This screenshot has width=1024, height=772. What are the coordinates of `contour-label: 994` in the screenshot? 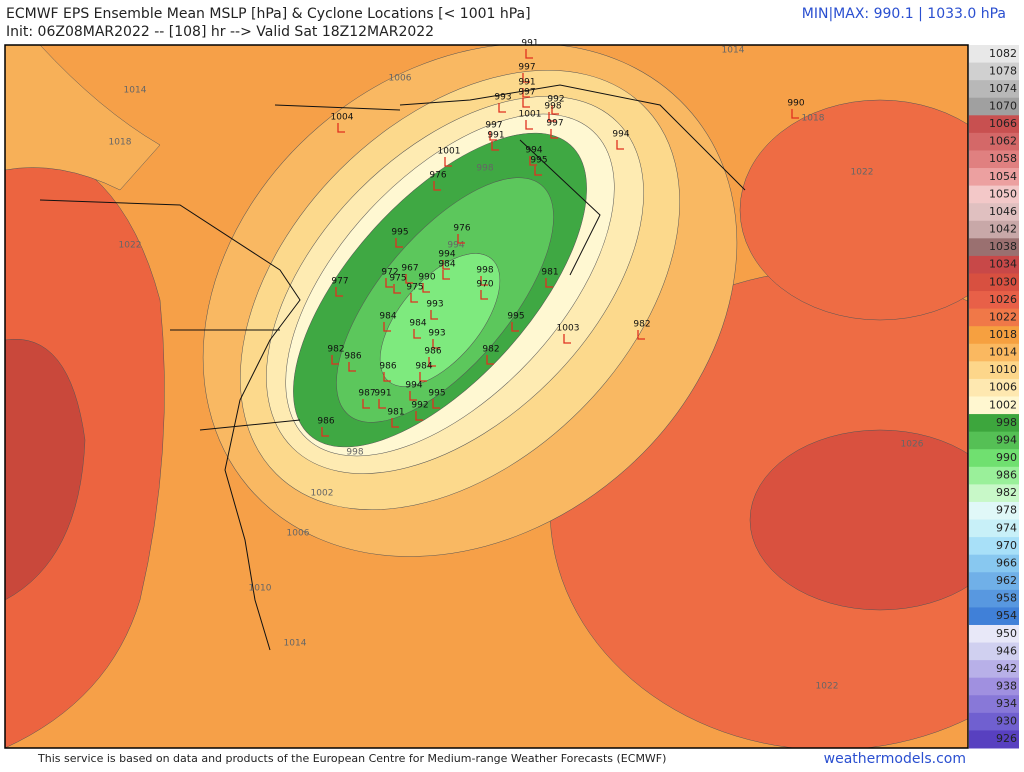 It's located at (455, 246).